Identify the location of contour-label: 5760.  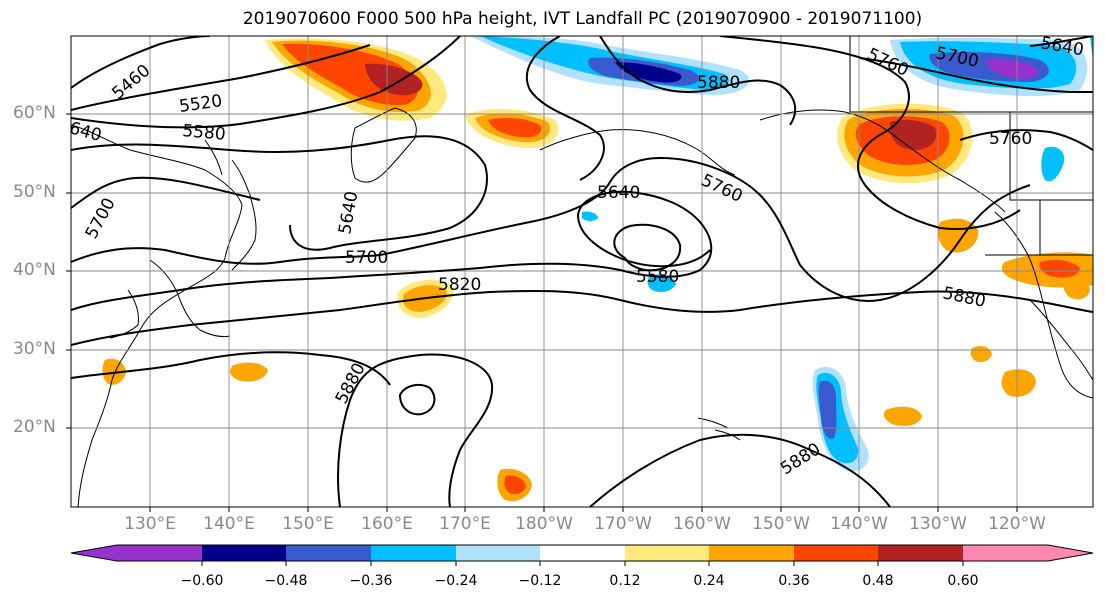
(1010, 139).